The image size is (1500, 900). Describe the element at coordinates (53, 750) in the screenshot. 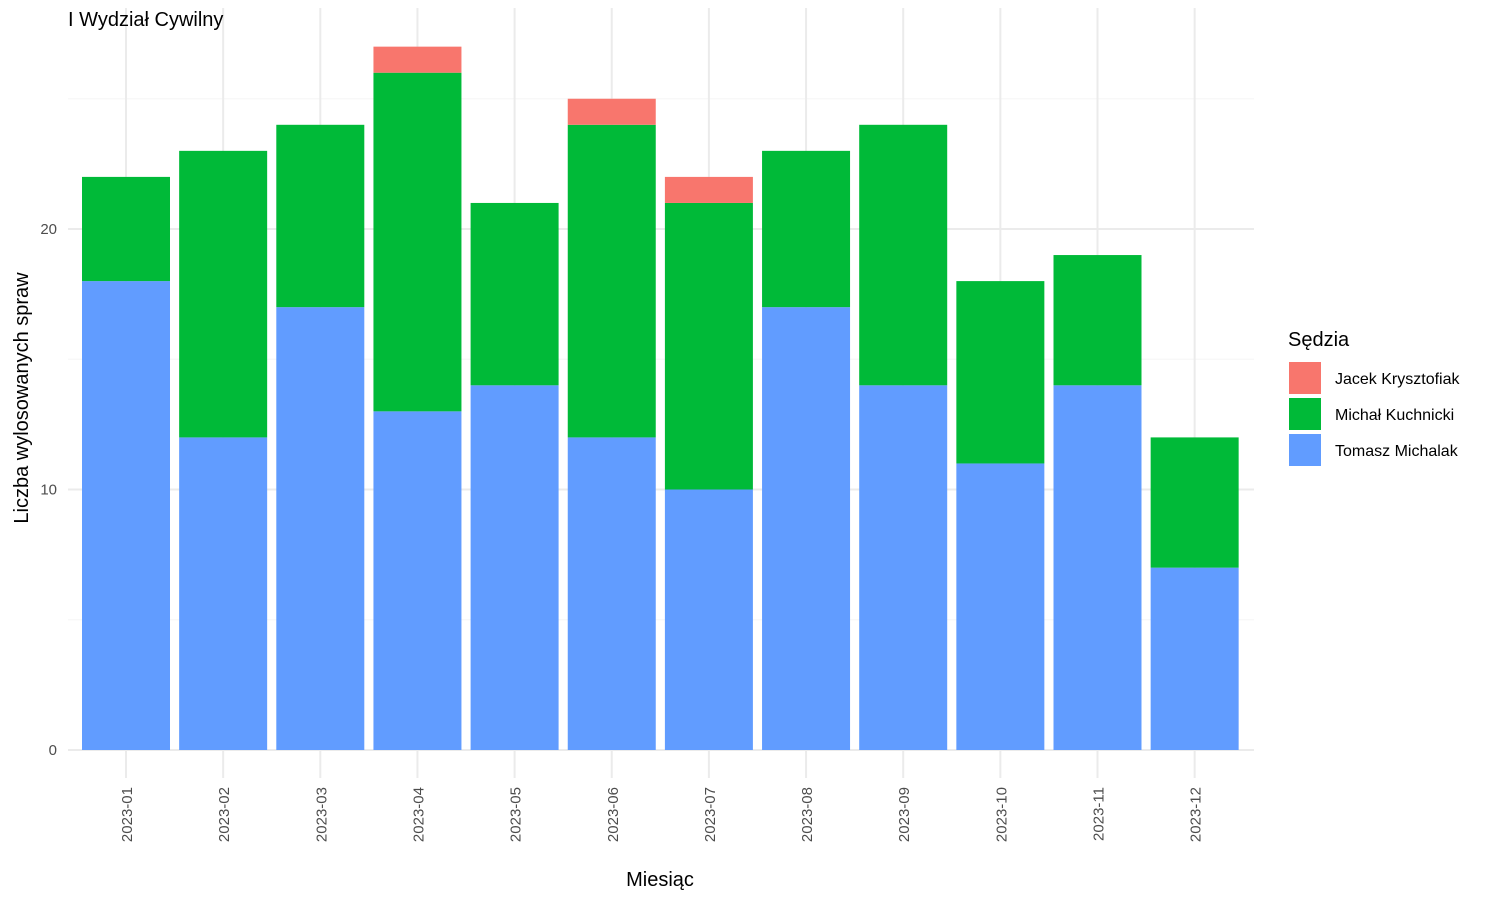

I see `y-tick-label: 0` at that location.